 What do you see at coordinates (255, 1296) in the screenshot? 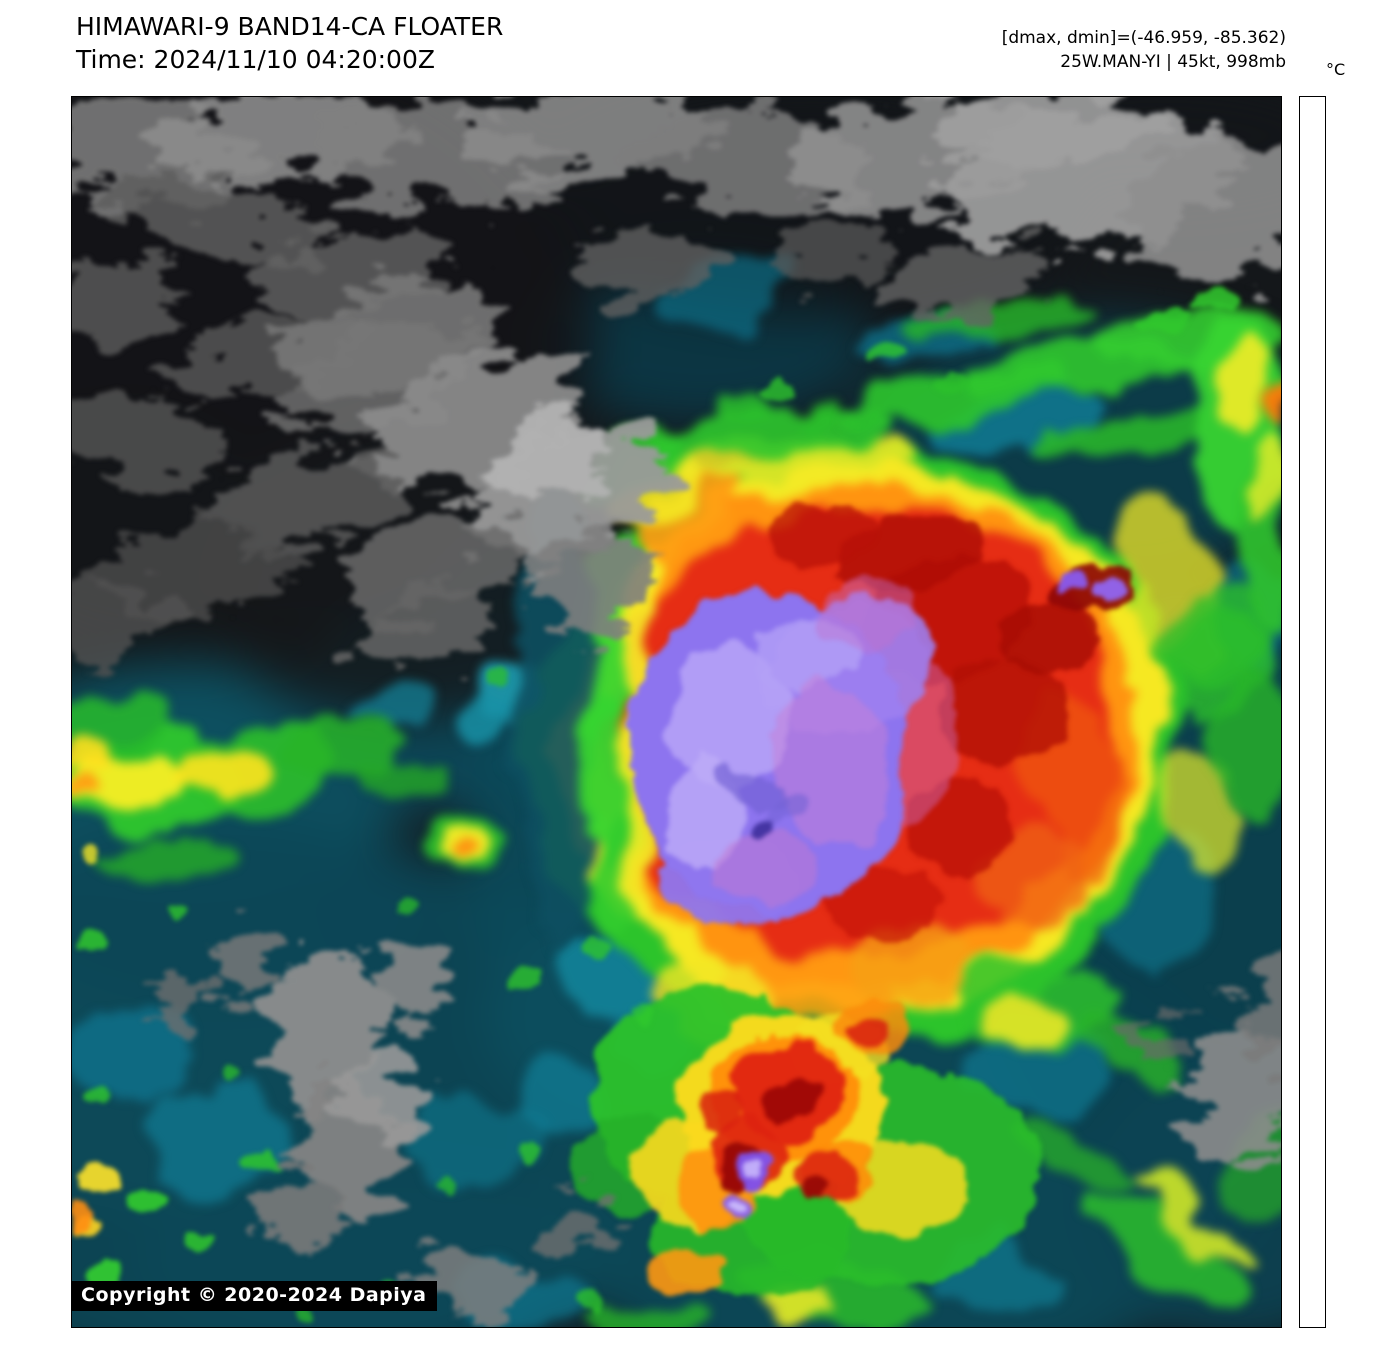
I see `copyright-label: Copyright © 2020-2024 Dapiya` at bounding box center [255, 1296].